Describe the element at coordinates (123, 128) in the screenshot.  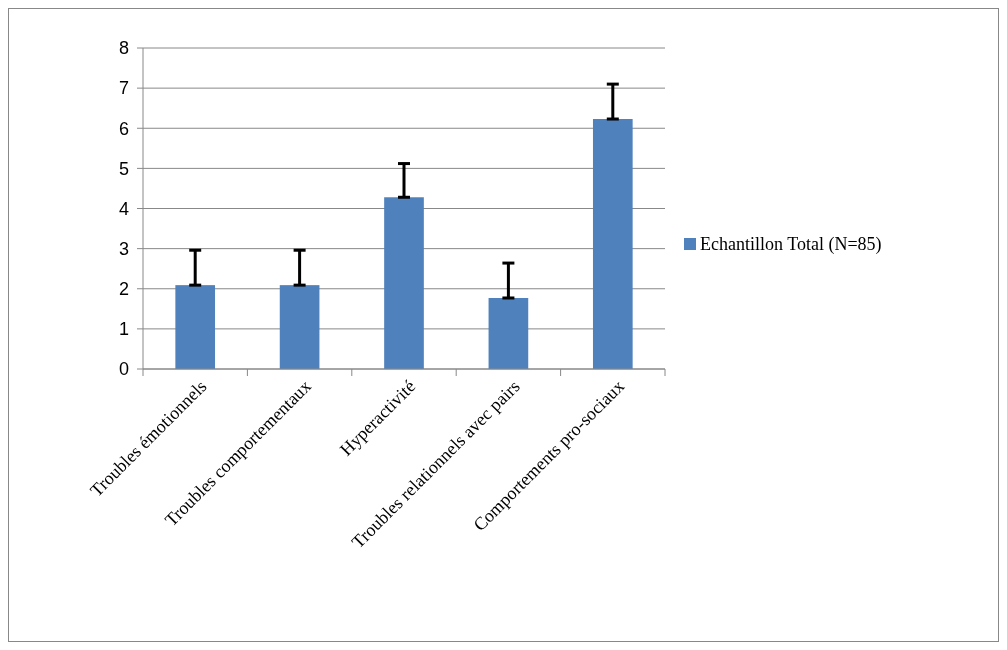
I see `y-tick-label: 6` at that location.